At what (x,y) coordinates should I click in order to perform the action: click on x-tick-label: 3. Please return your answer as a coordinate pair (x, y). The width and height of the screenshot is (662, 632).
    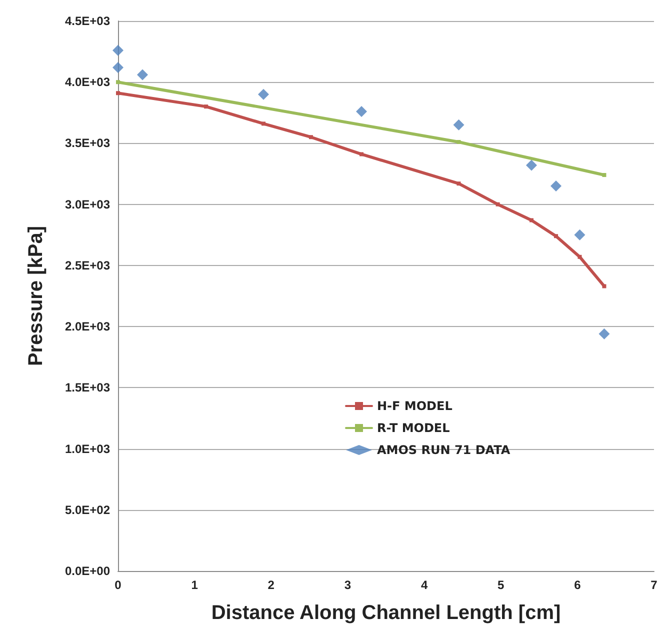
    Looking at the image, I should click on (348, 585).